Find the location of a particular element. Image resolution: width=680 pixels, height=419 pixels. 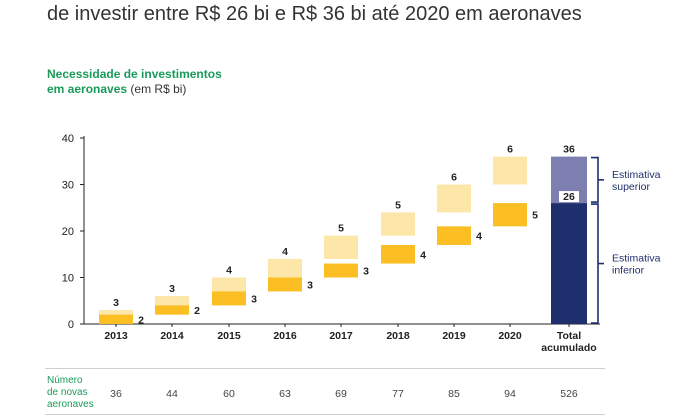

y-tick-label: 0 is located at coordinates (71, 325).